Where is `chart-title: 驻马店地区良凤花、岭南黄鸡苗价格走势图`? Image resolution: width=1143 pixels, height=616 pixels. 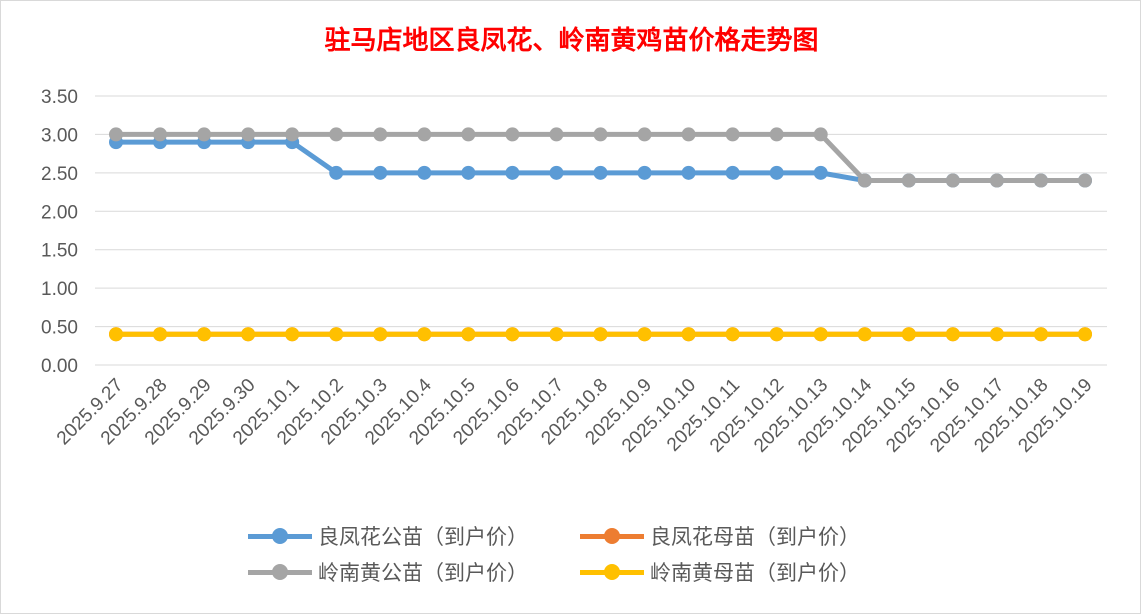
chart-title: 驻马店地区良凤花、岭南黄鸡苗价格走势图 is located at coordinates (571, 41).